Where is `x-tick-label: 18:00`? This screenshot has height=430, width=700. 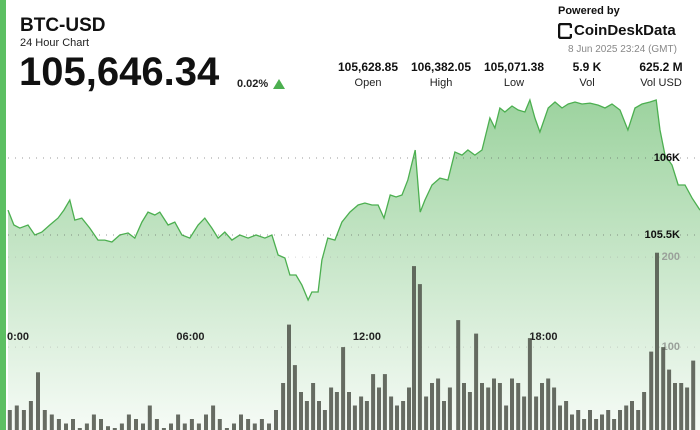 x-tick-label: 18:00 is located at coordinates (543, 337).